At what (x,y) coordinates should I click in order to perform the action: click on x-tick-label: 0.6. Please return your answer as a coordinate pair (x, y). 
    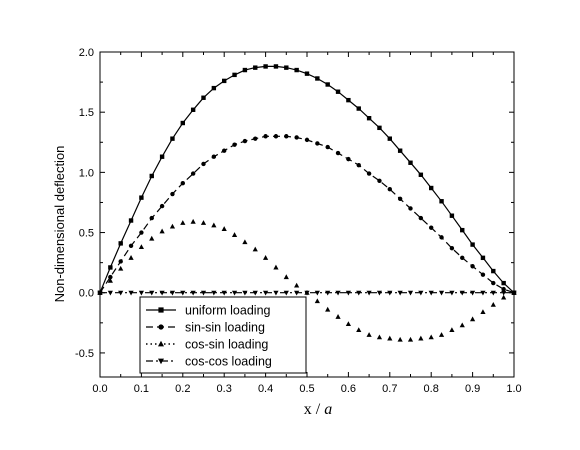
    Looking at the image, I should click on (348, 389).